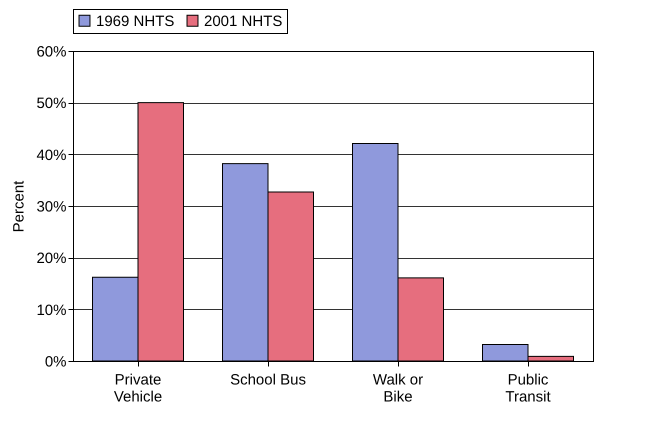  I want to click on y-tick-label: 10%, so click(51, 310).